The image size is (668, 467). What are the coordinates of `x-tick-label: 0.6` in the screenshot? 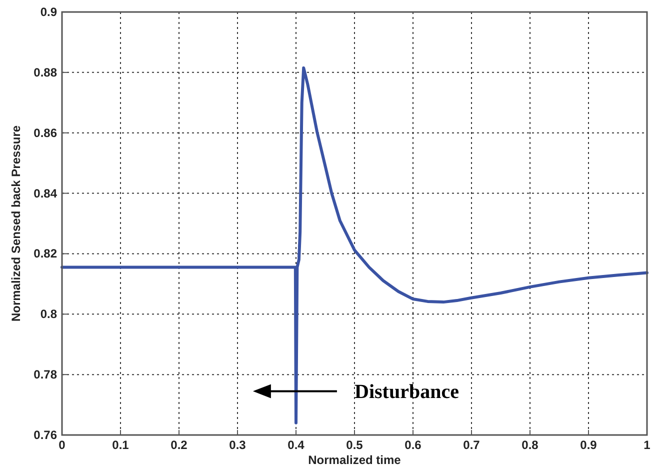 It's located at (413, 445).